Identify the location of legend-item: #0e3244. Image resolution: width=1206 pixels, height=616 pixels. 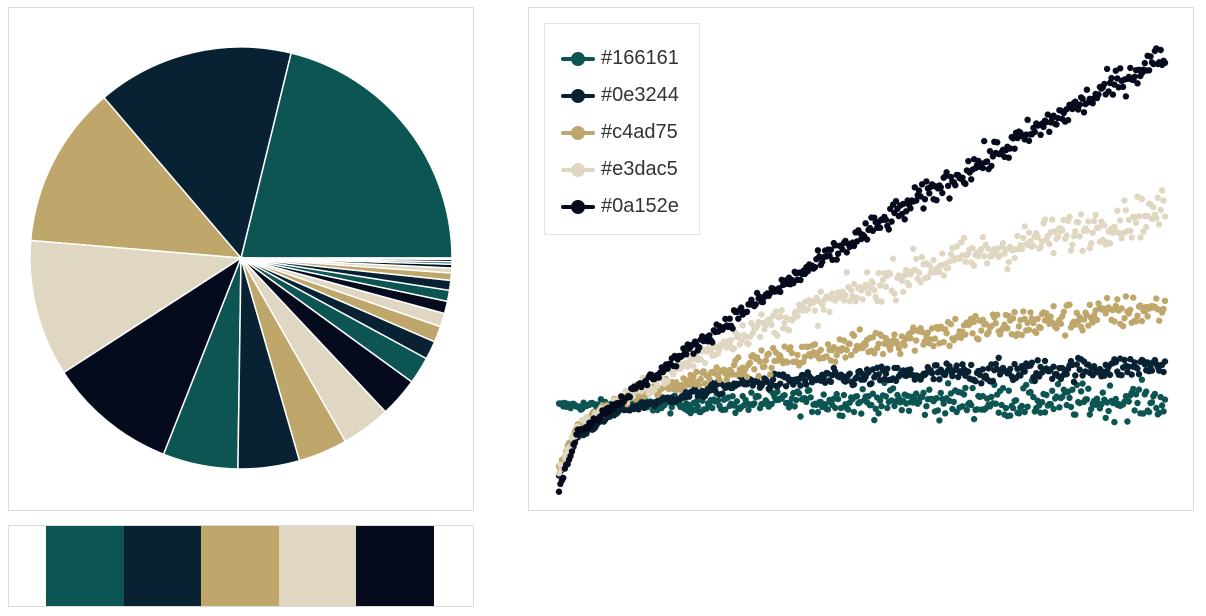
(630, 95).